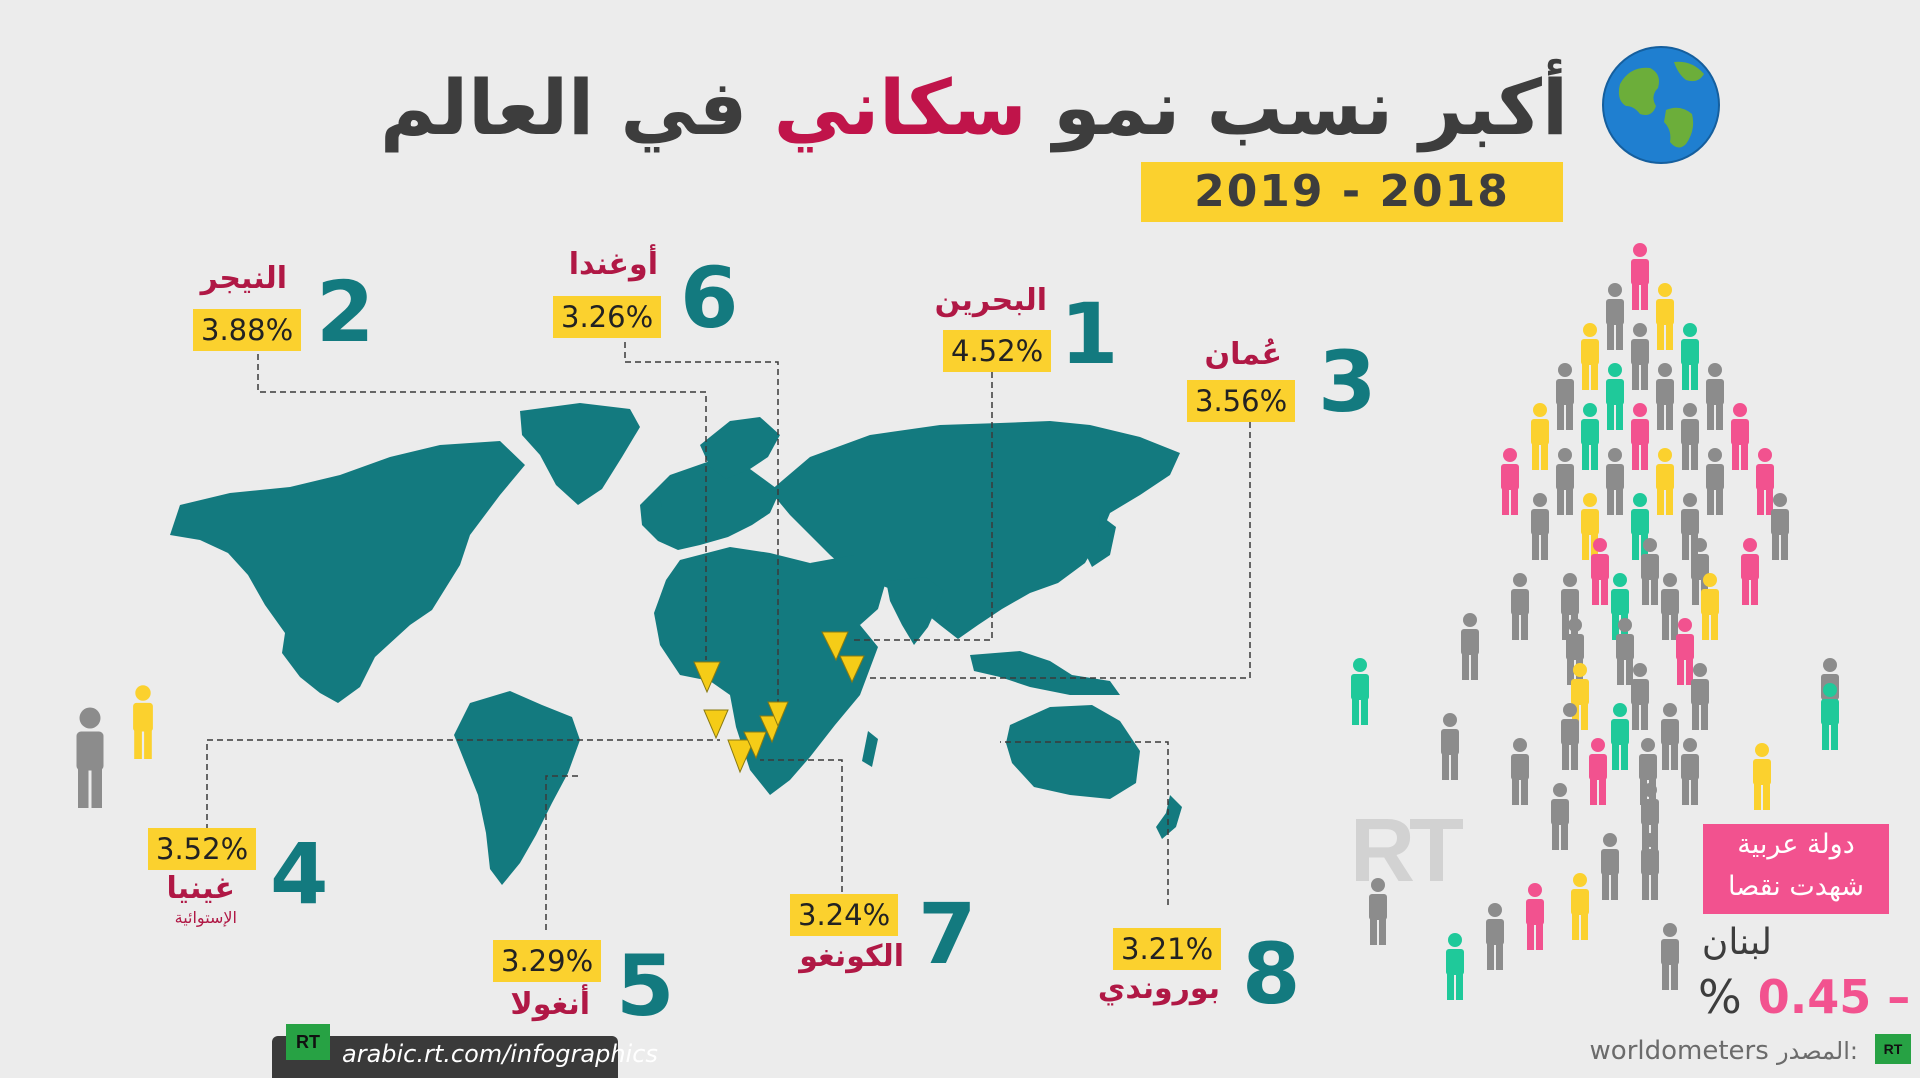 The height and width of the screenshot is (1078, 1920). What do you see at coordinates (900, 107) in the screenshot?
I see `title-highlight: سكاني` at bounding box center [900, 107].